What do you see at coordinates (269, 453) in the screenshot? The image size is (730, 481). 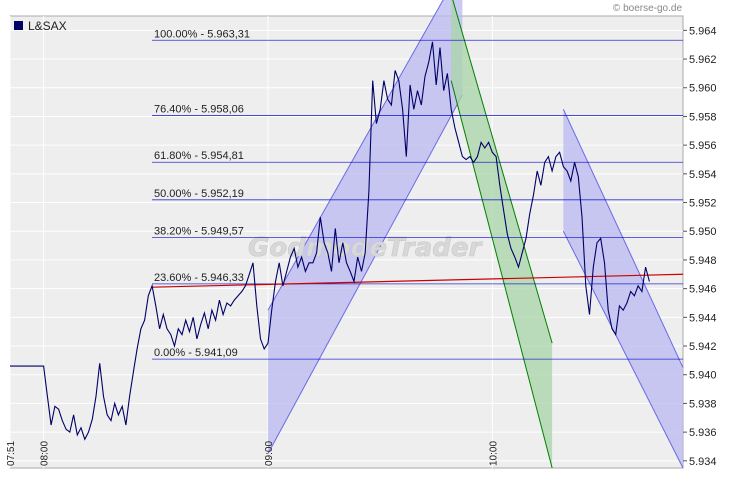 I see `x-tick-label: 09:00` at bounding box center [269, 453].